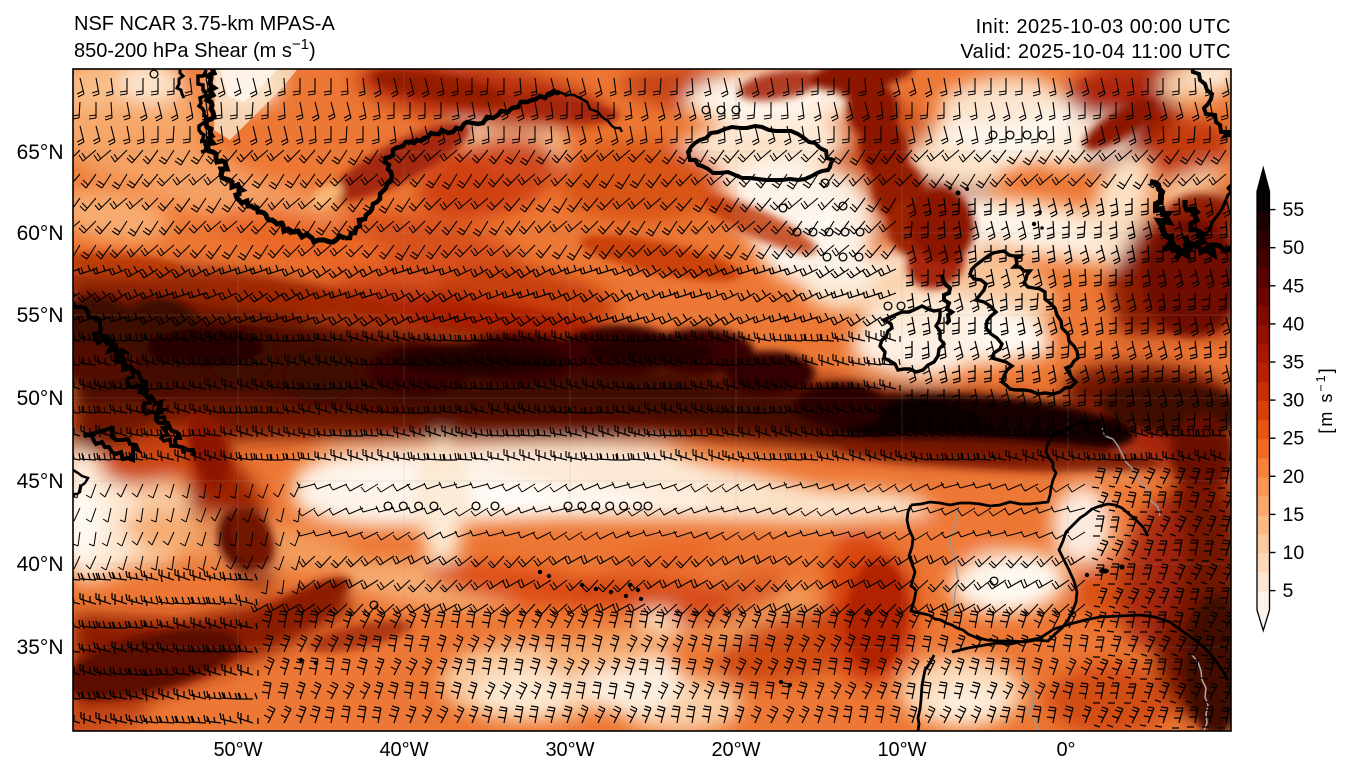 Image resolution: width=1353 pixels, height=775 pixels. I want to click on svg-text: 65°N, so click(40, 152).